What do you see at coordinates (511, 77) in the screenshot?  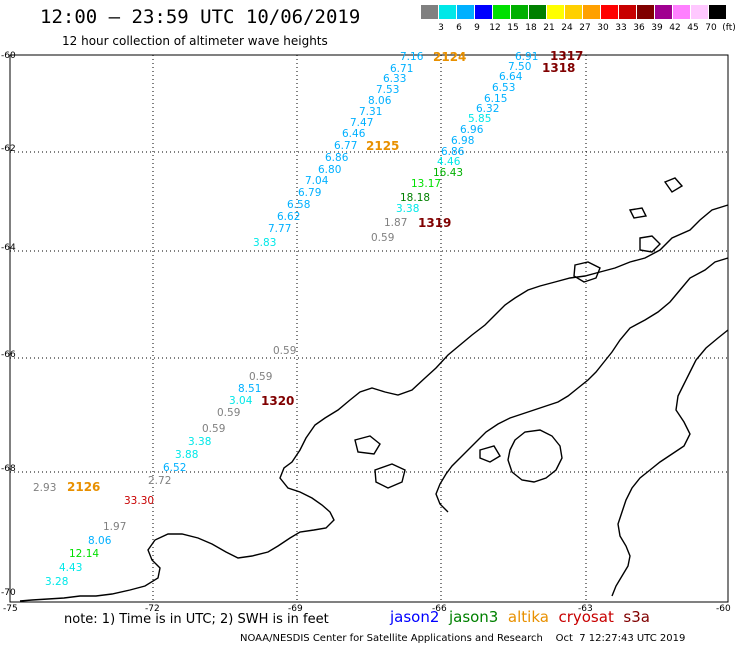 I see `wave-height-label: 6.64` at bounding box center [511, 77].